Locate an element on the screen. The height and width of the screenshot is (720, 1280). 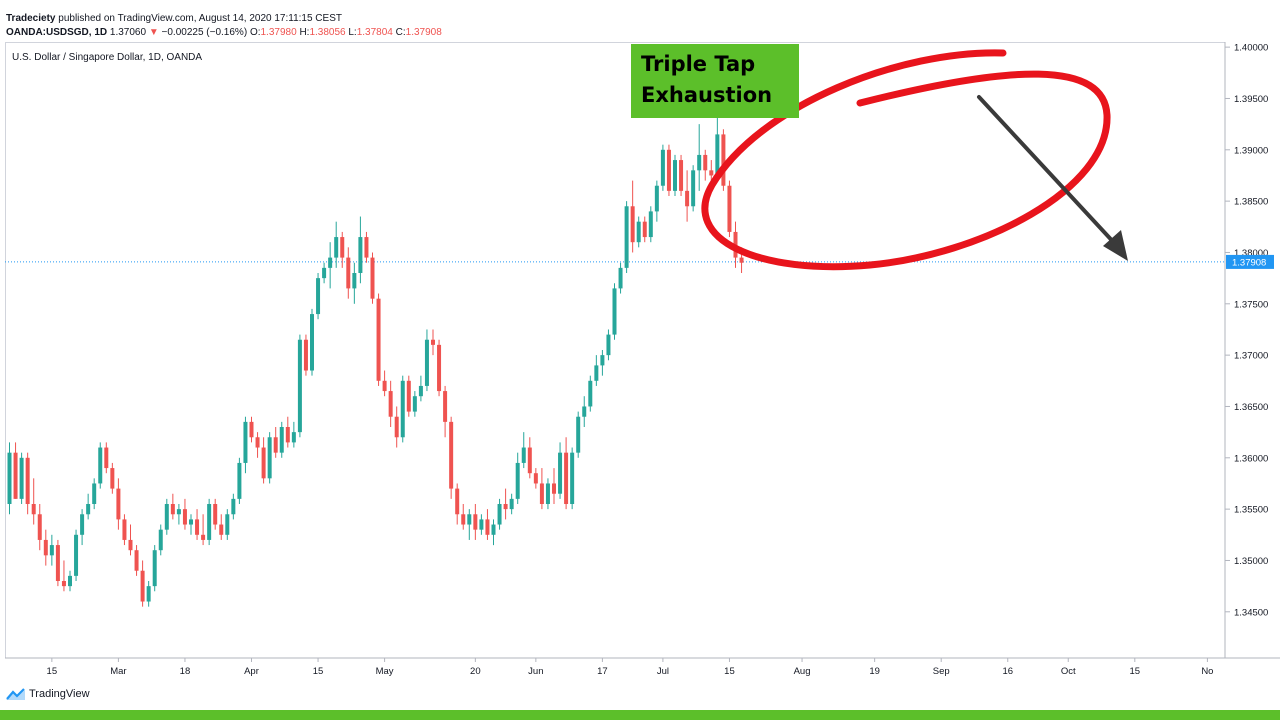
y-tick-label: 1.34500 is located at coordinates (1251, 612).